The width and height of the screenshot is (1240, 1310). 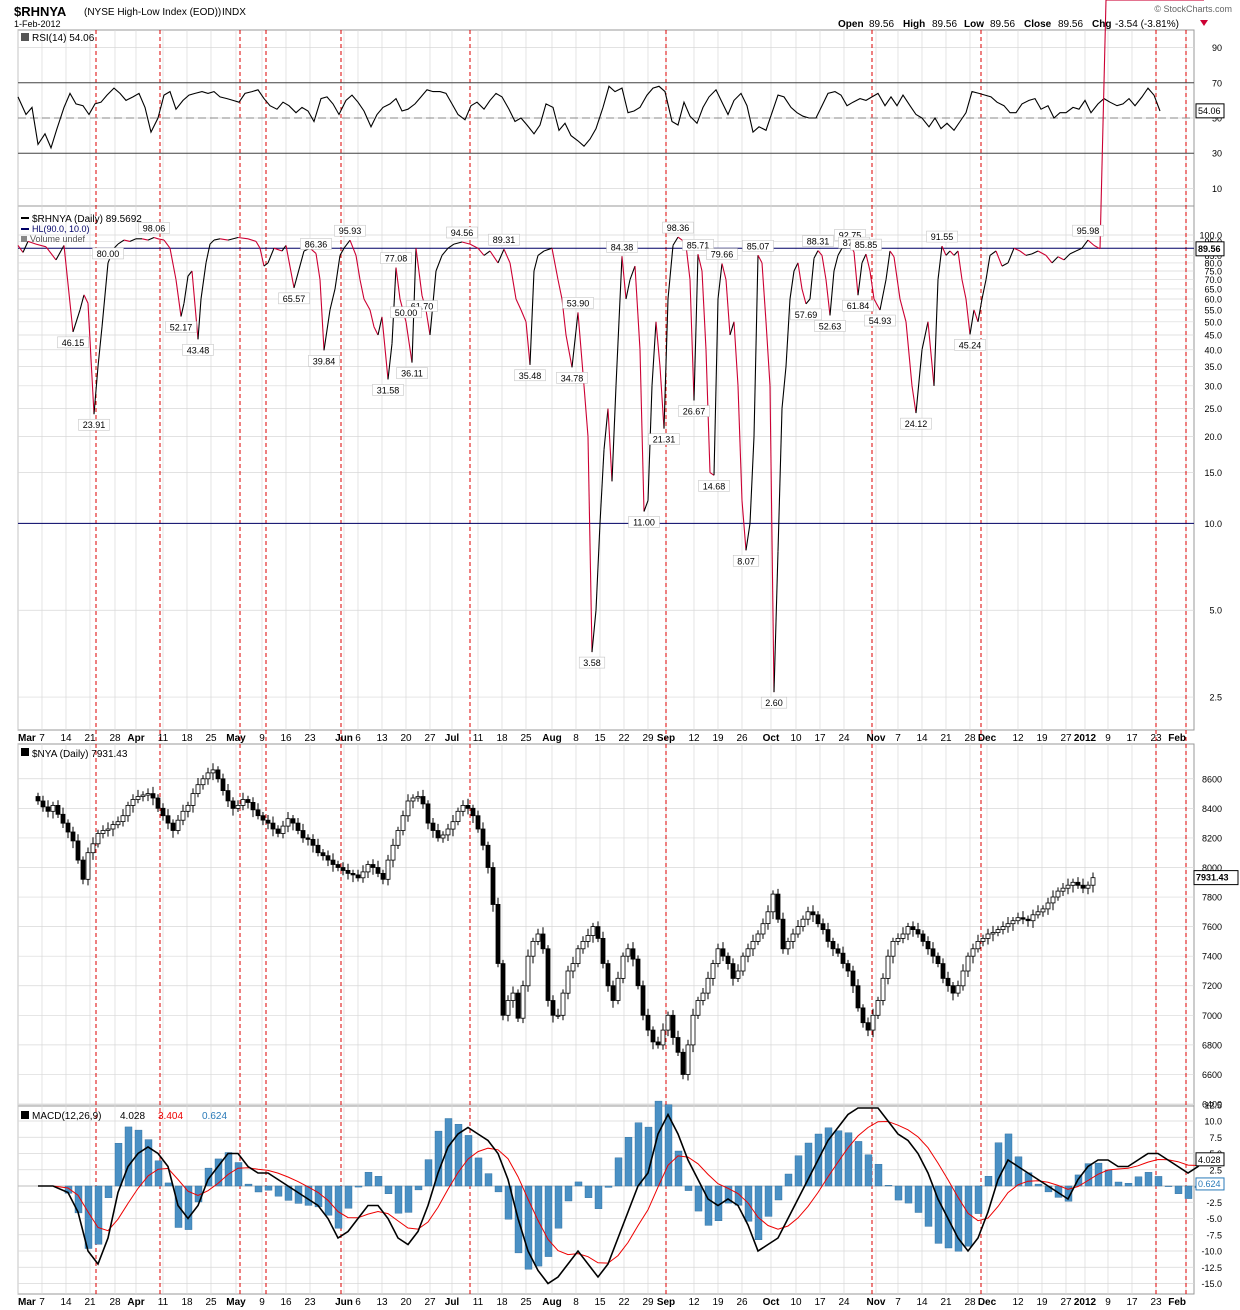 I want to click on hl-tick-label: 75.0, so click(x=1213, y=272).